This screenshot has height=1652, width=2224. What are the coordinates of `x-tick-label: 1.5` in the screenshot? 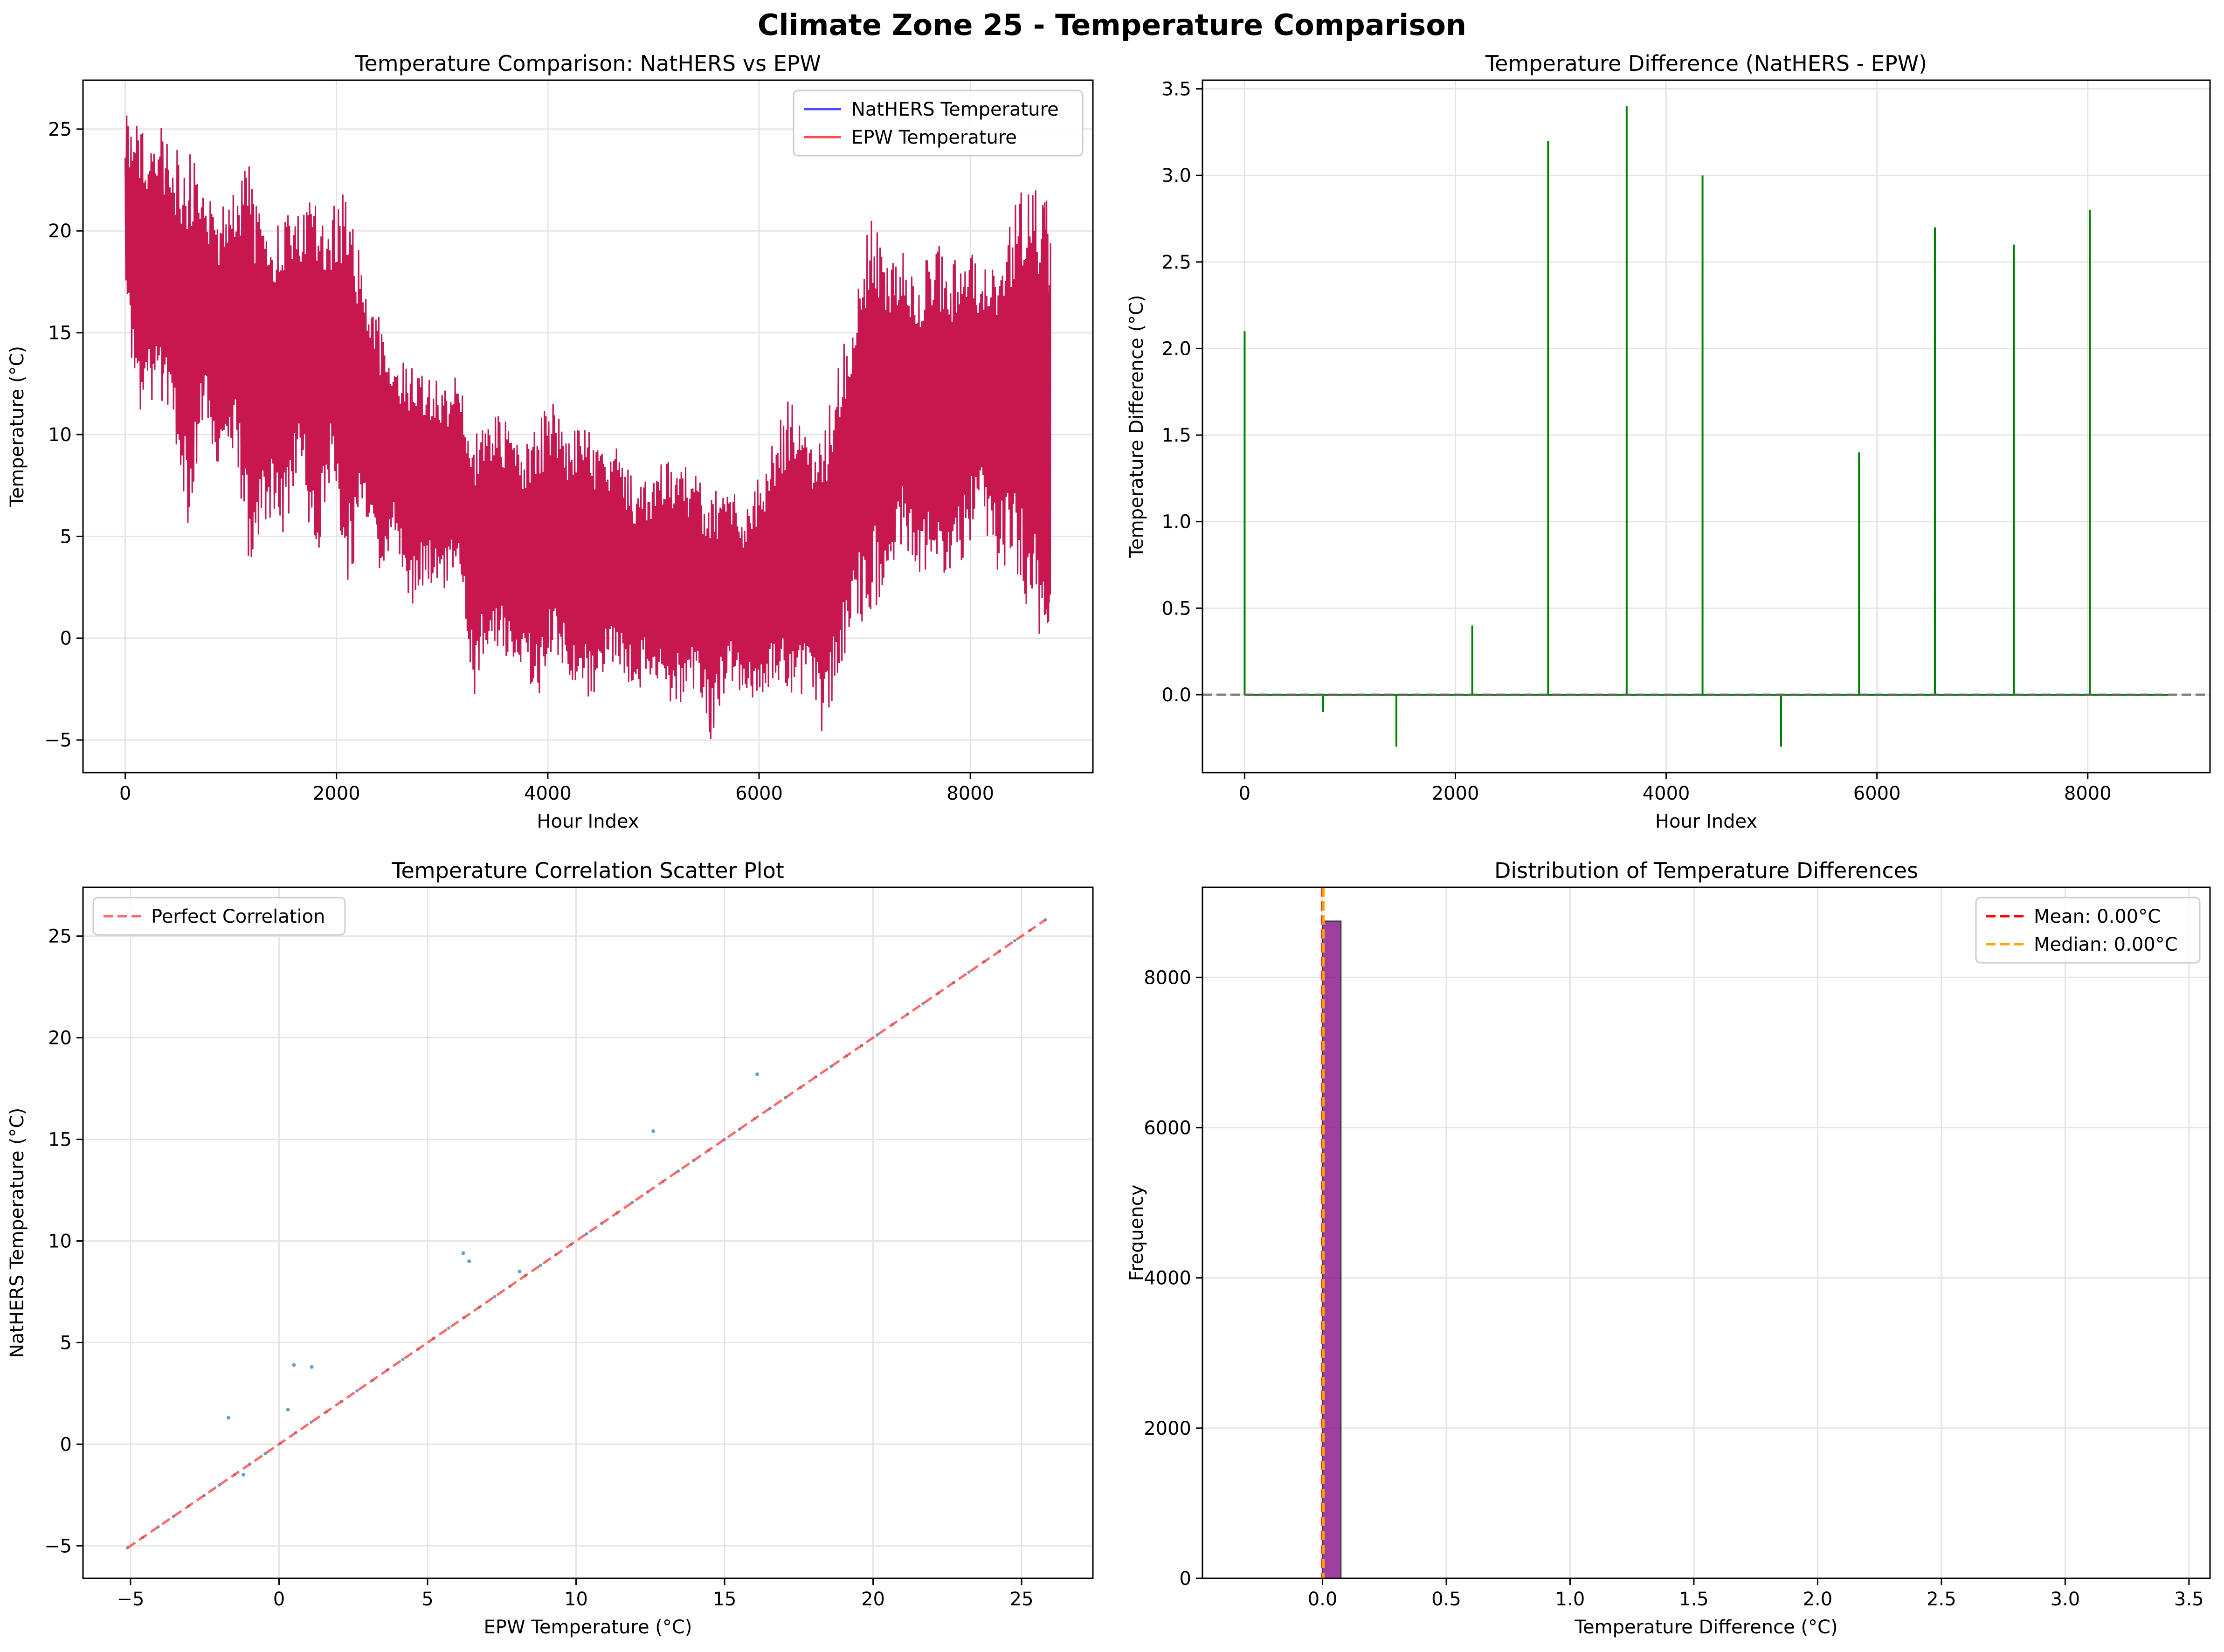 It's located at (1694, 1599).